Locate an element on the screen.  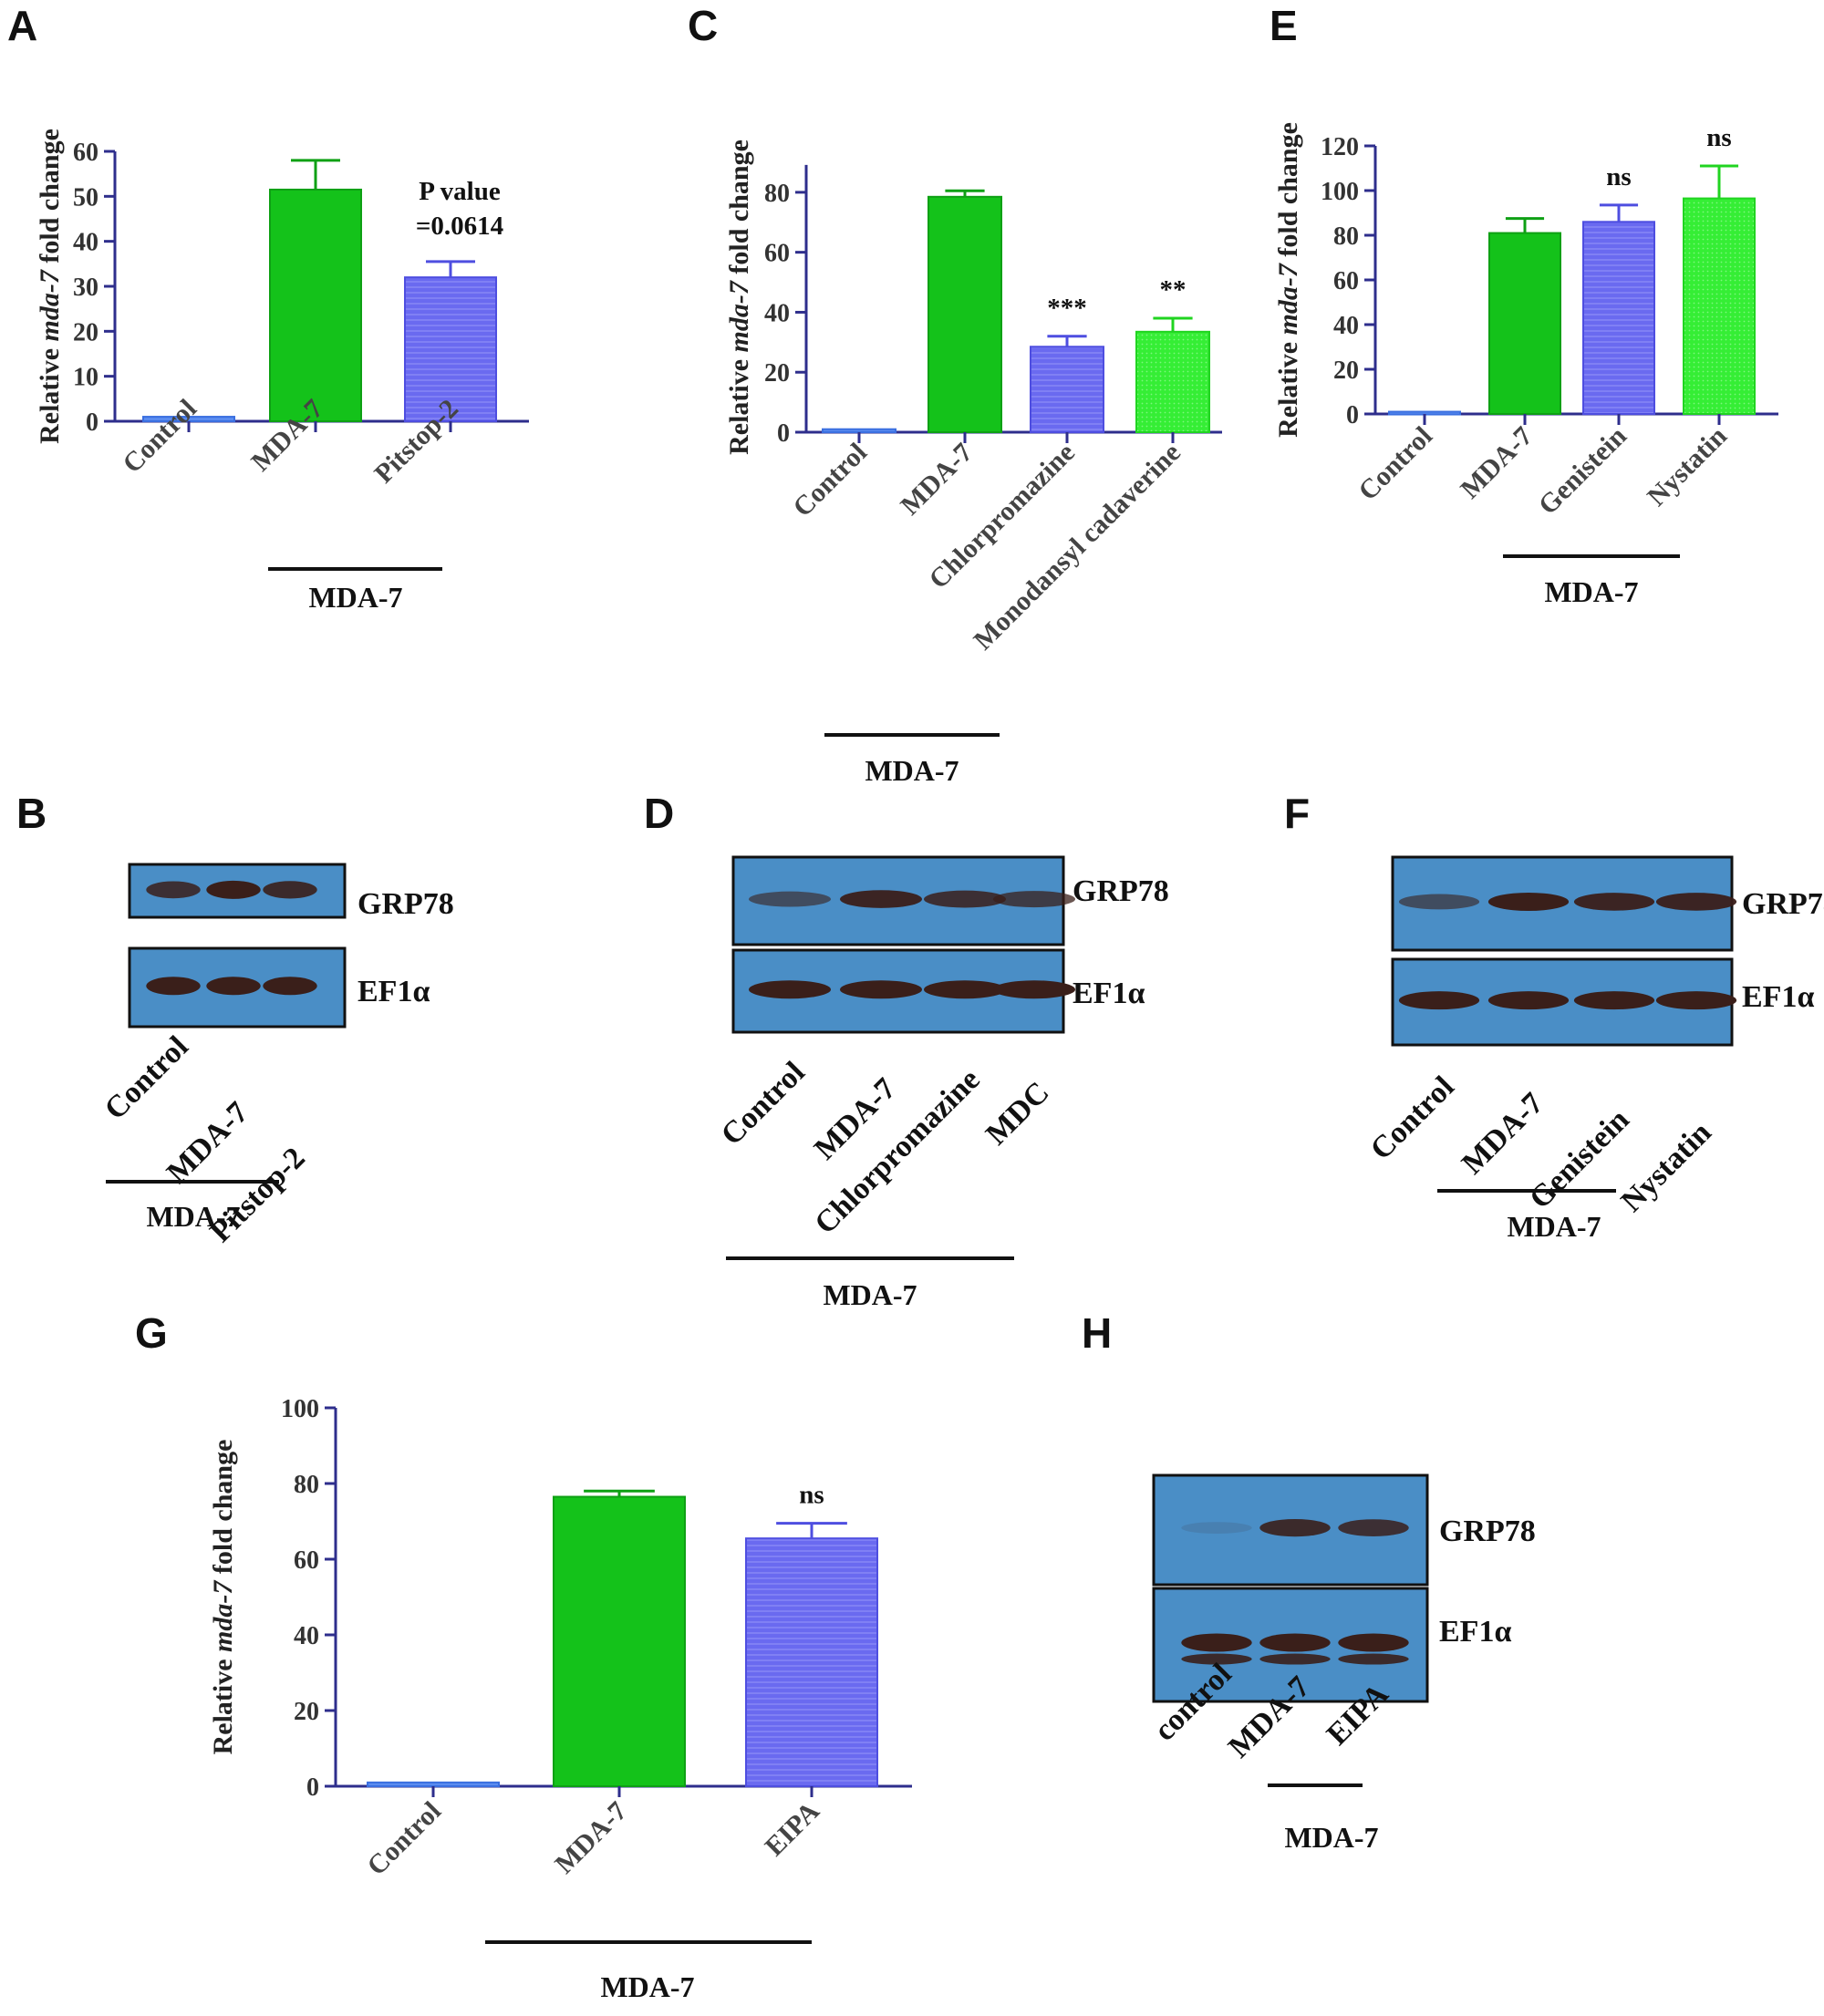
panel-letter-h: H is located at coordinates (1097, 1333).